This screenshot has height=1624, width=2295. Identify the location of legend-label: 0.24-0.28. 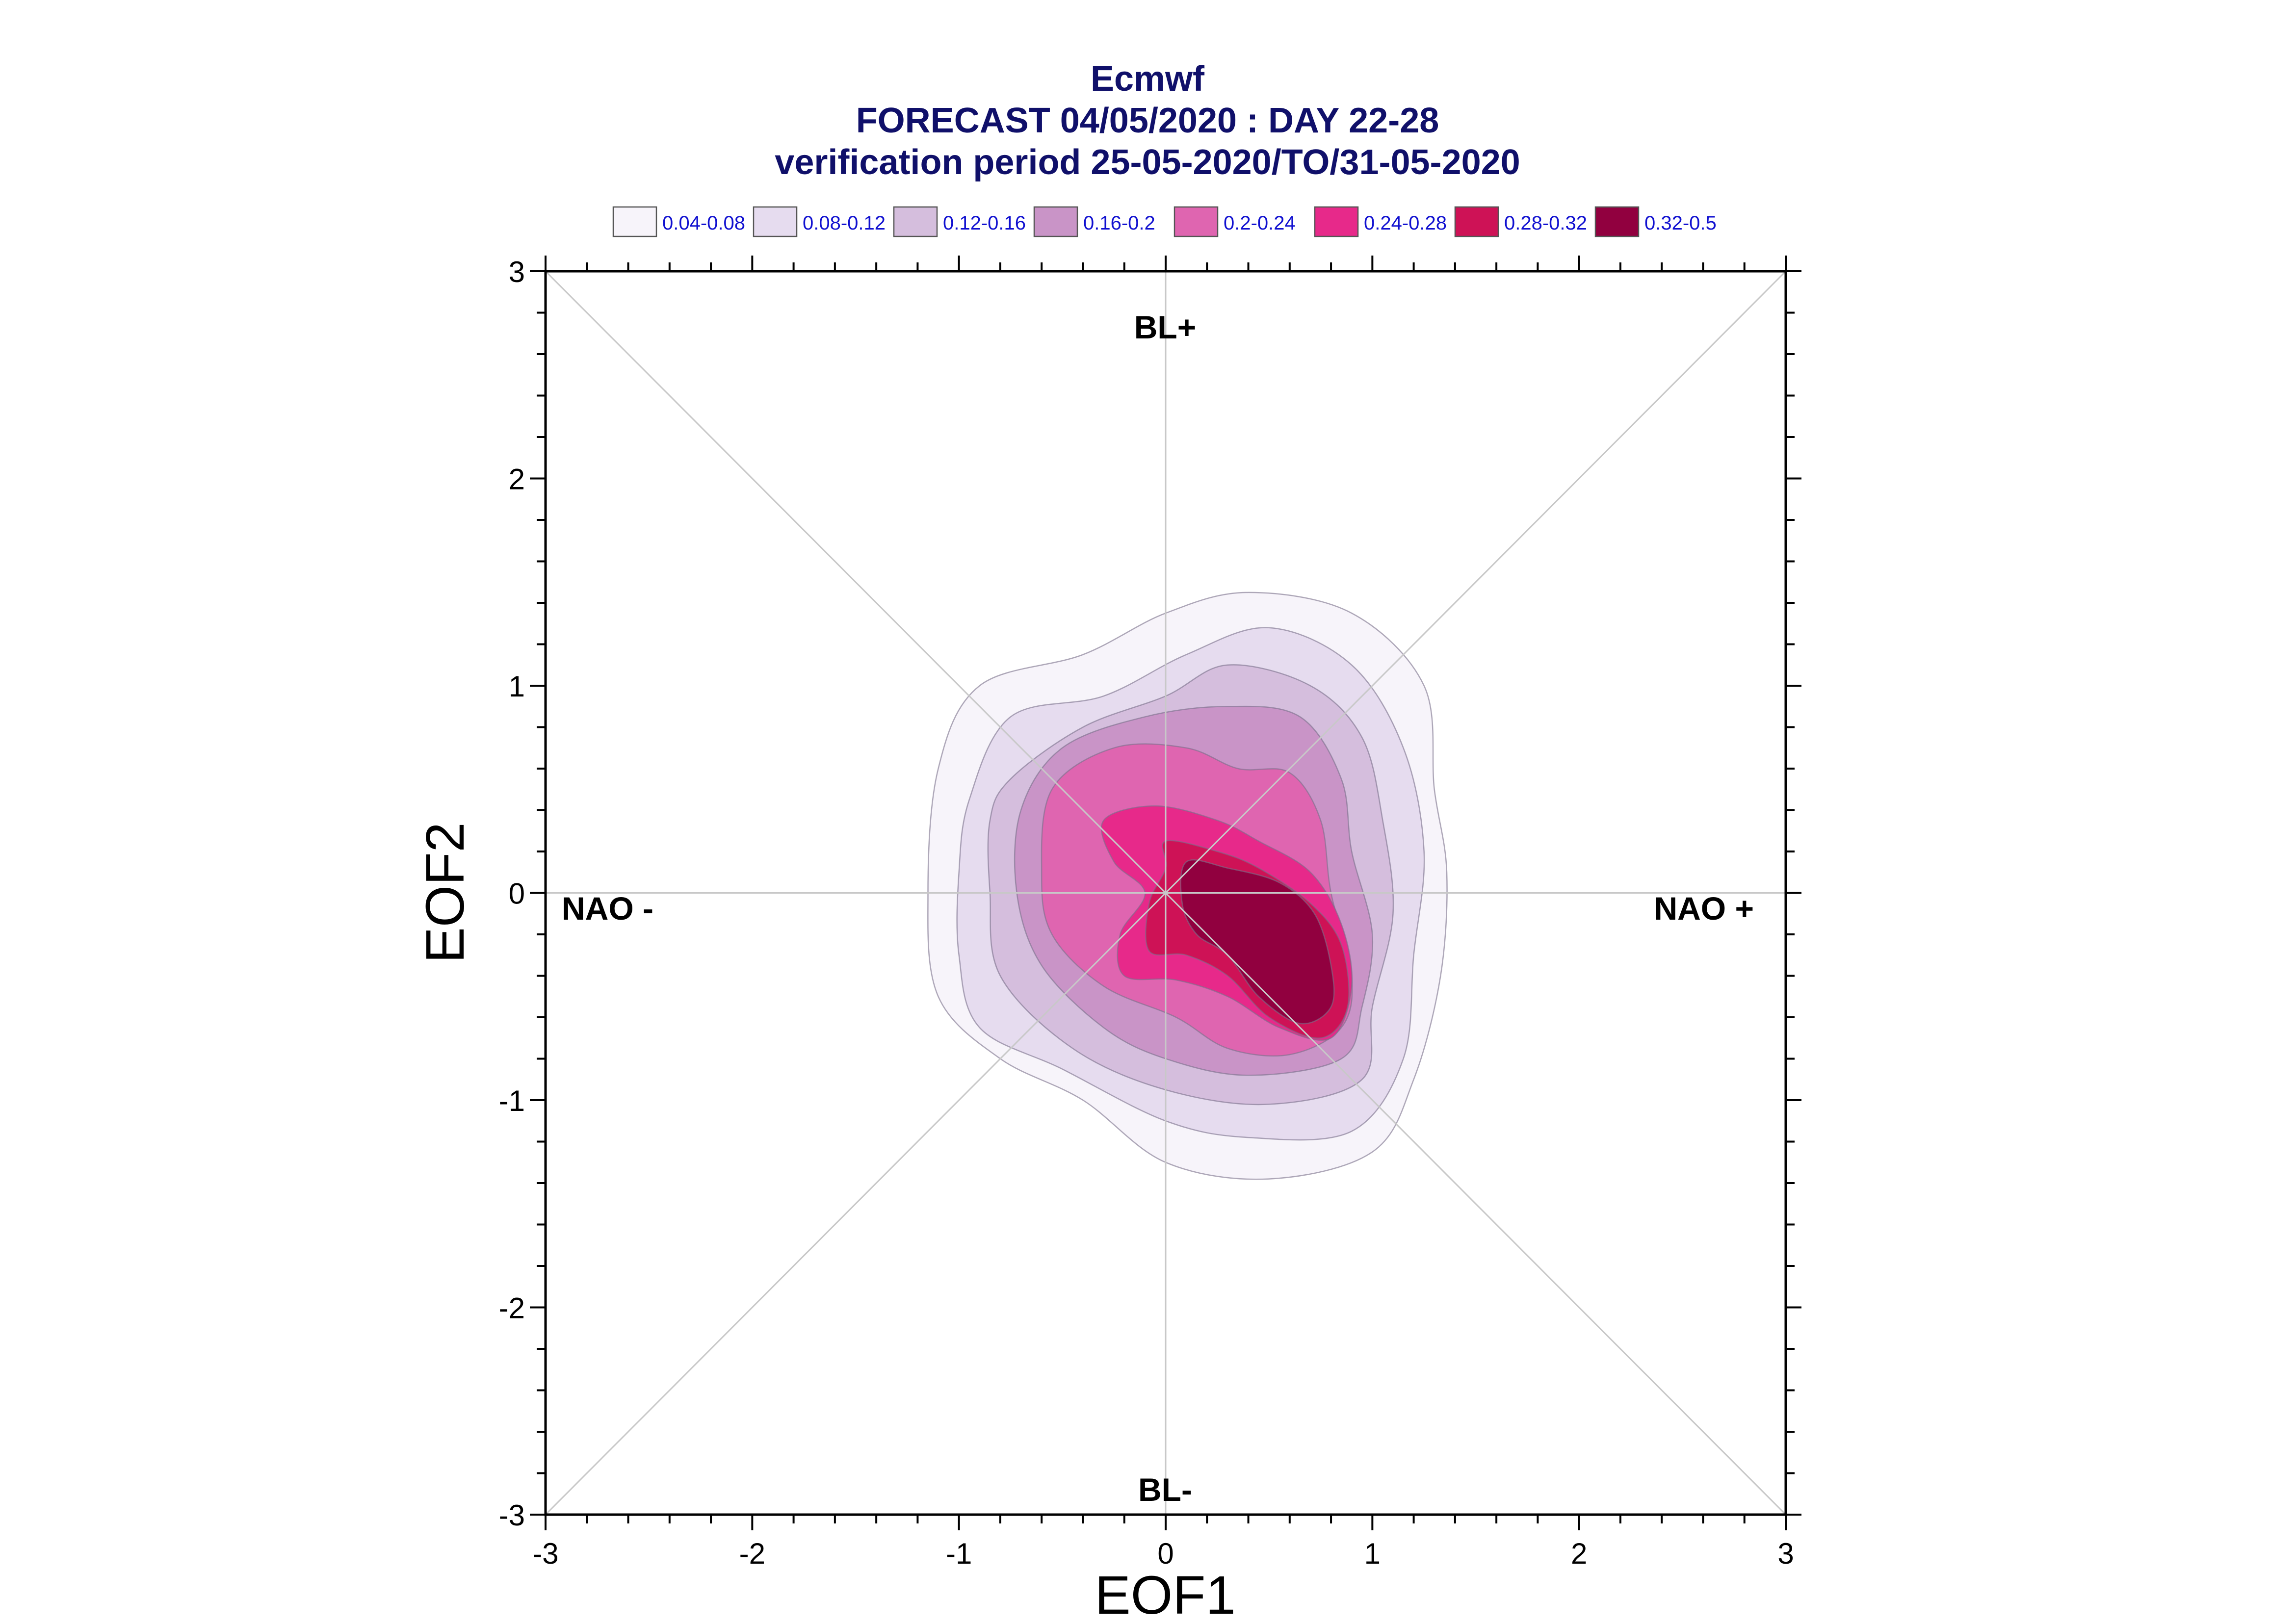
(1405, 223).